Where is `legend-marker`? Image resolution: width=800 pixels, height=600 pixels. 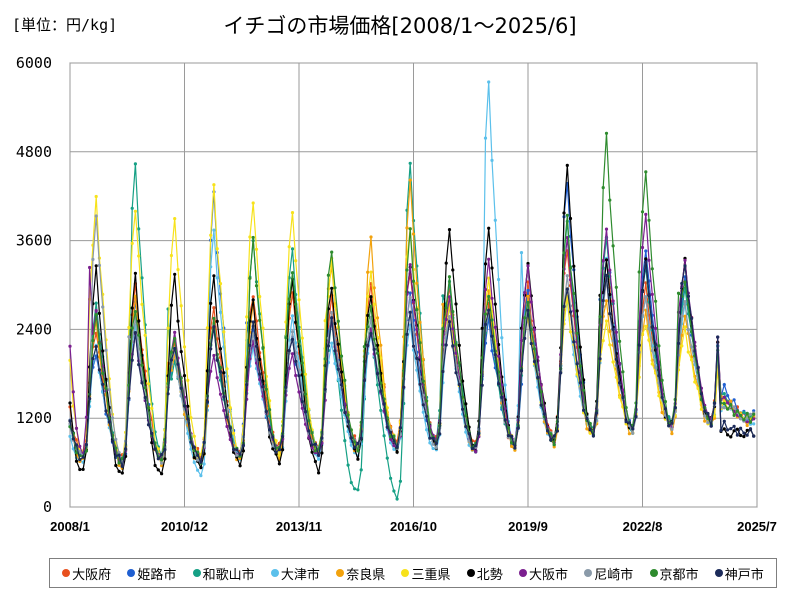 legend-marker is located at coordinates (66, 573).